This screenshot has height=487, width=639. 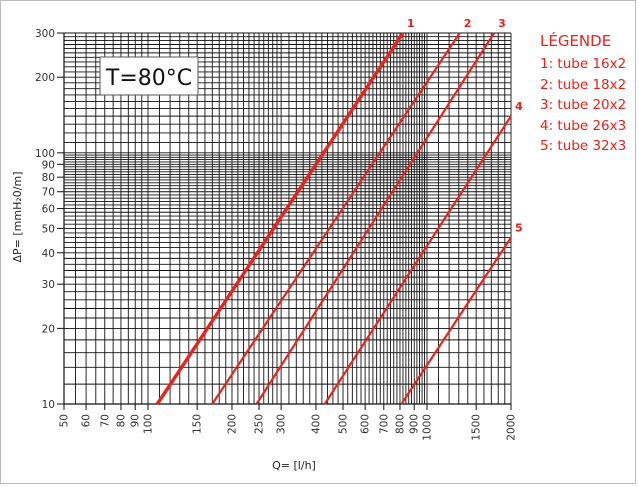 What do you see at coordinates (294, 465) in the screenshot?
I see `x-axis-title: Q= [l/h]` at bounding box center [294, 465].